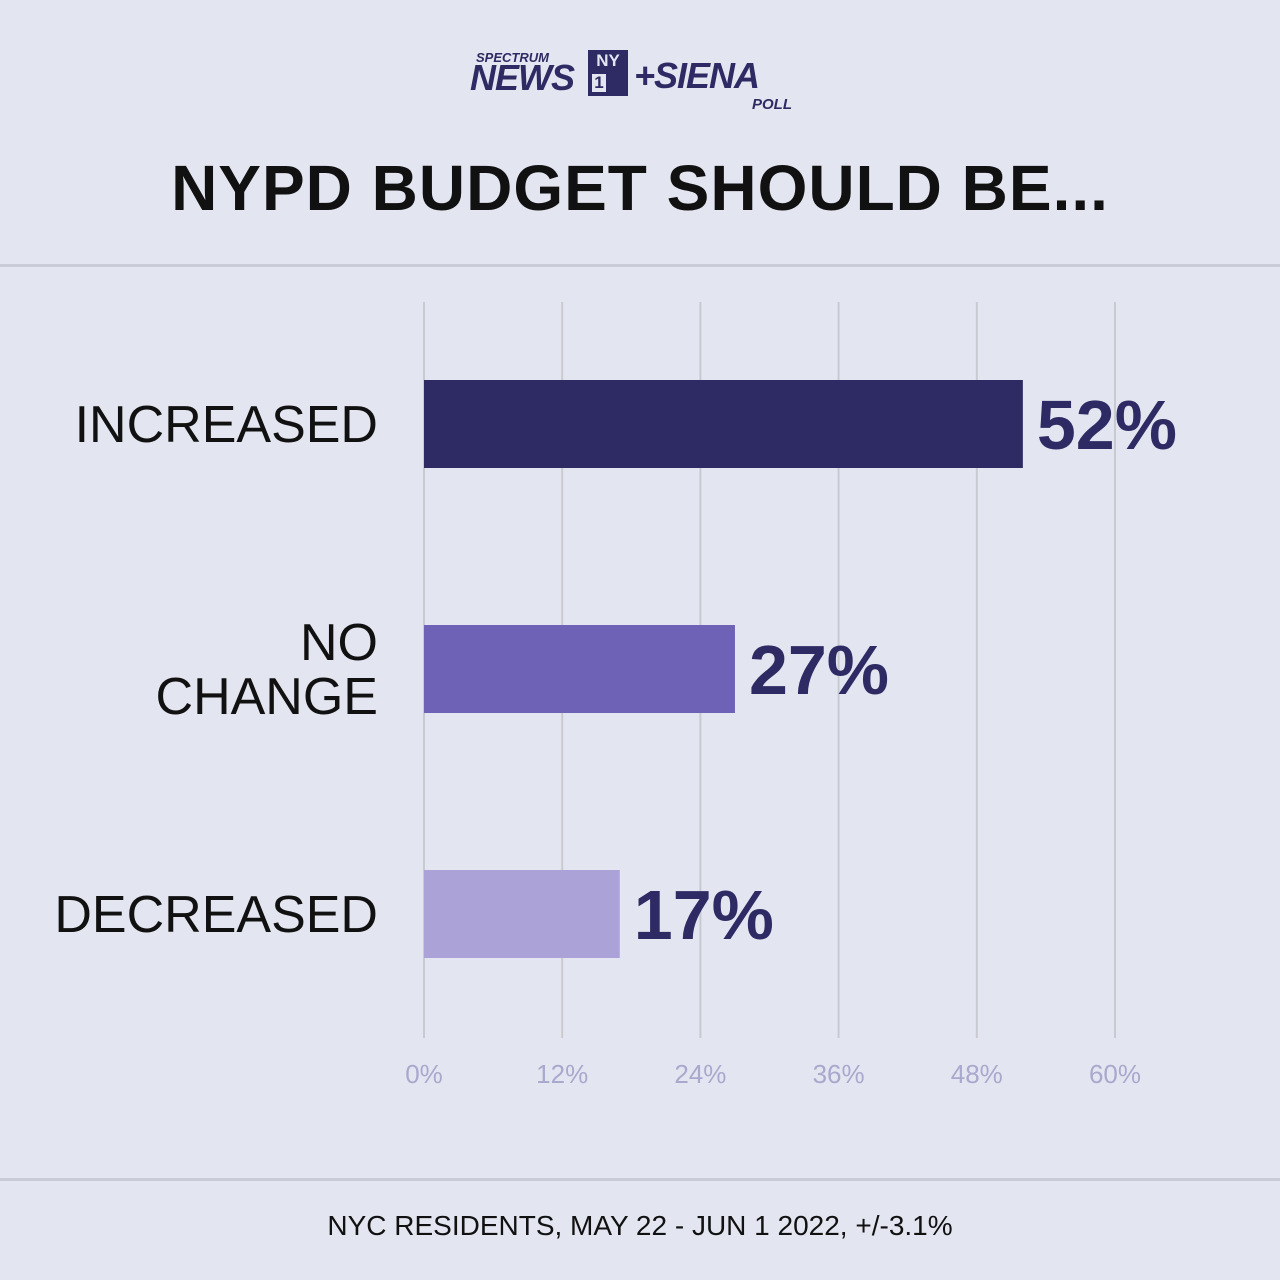 This screenshot has width=1280, height=1280. What do you see at coordinates (608, 73) in the screenshot?
I see `ny1-badge-icon: NY 1` at bounding box center [608, 73].